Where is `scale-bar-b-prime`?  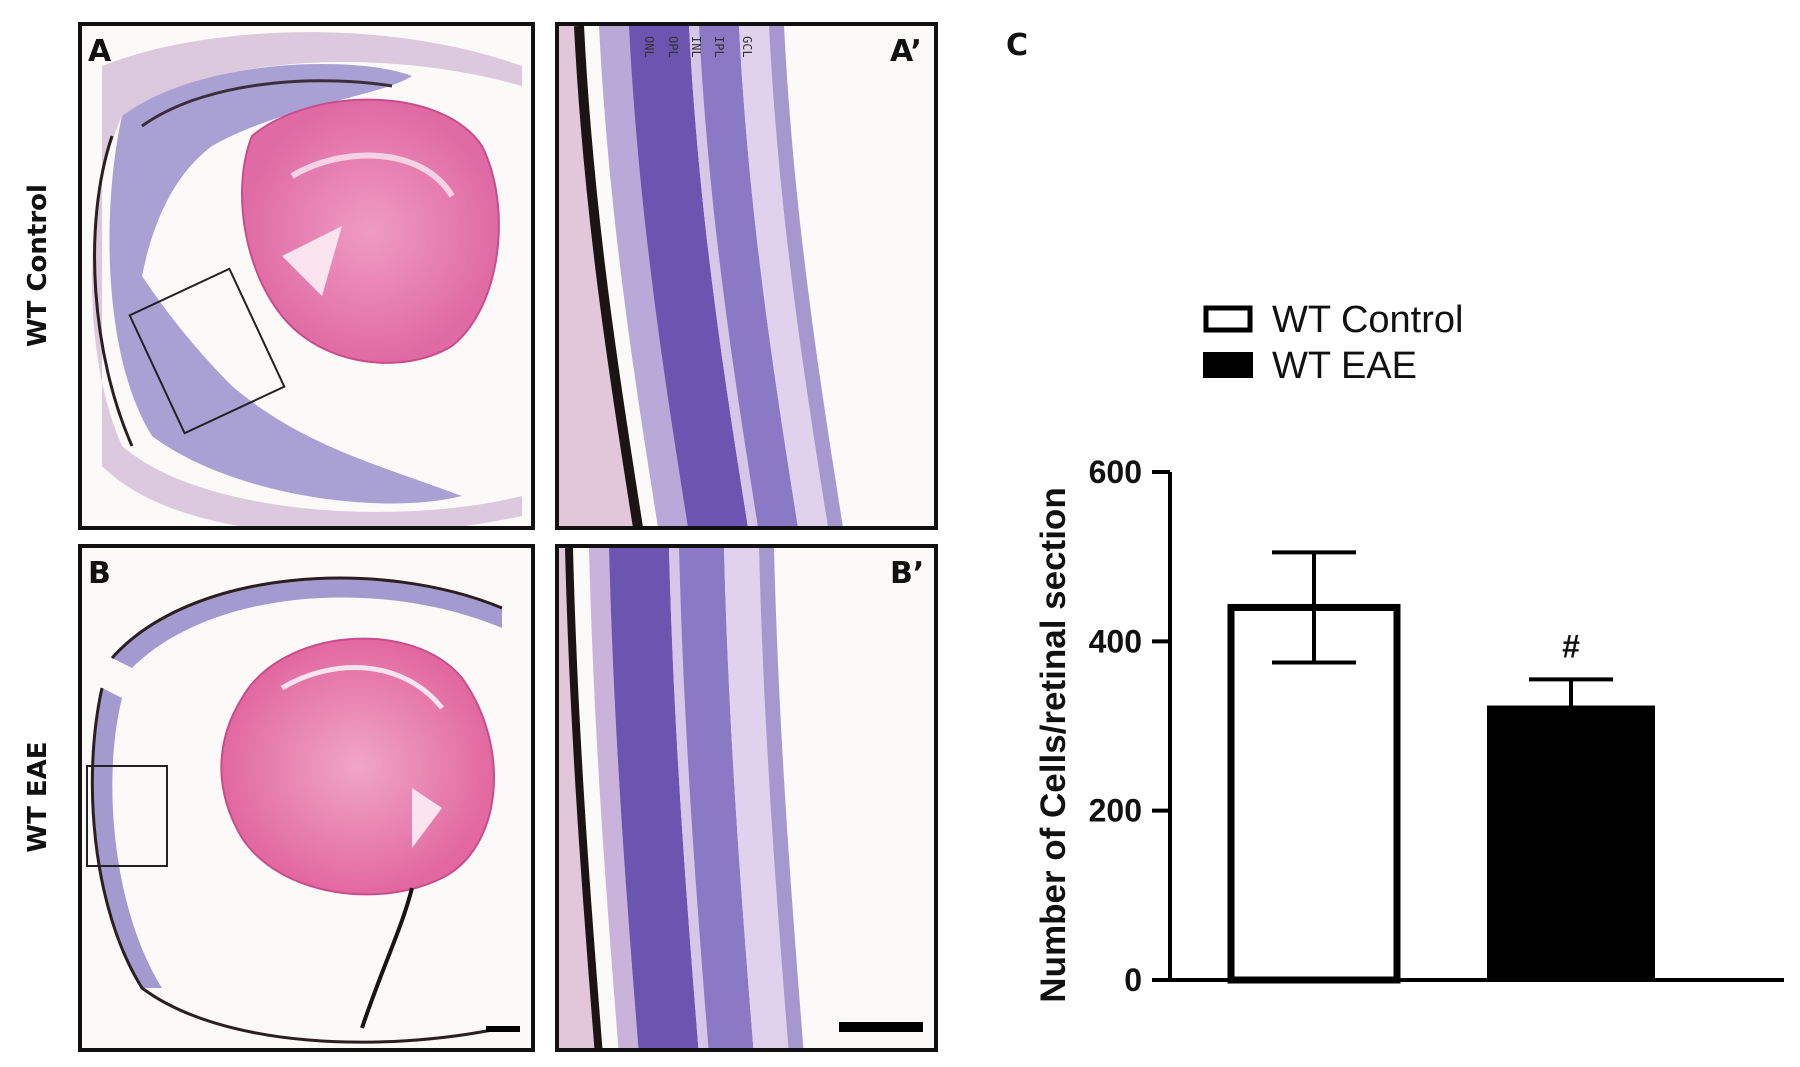
scale-bar-b-prime is located at coordinates (881, 1027).